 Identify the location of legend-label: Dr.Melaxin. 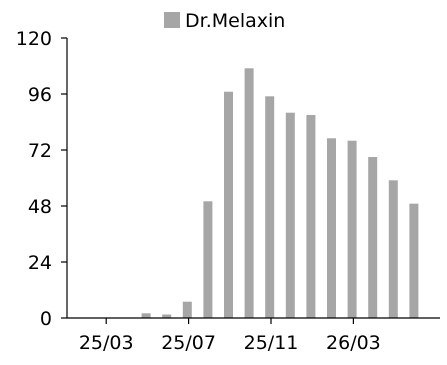
(235, 21).